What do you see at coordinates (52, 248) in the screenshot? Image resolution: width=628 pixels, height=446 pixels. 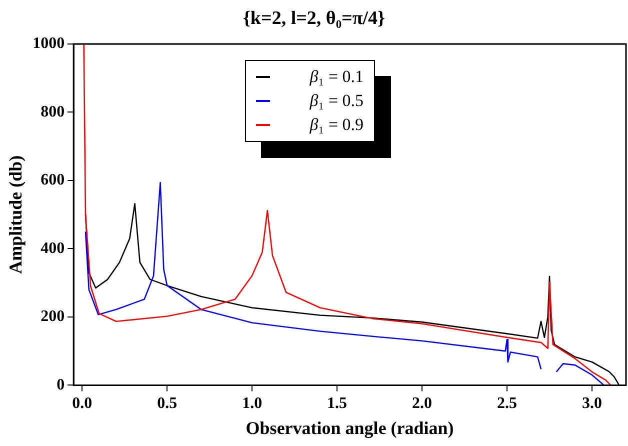 I see `y-tick-label: 400` at bounding box center [52, 248].